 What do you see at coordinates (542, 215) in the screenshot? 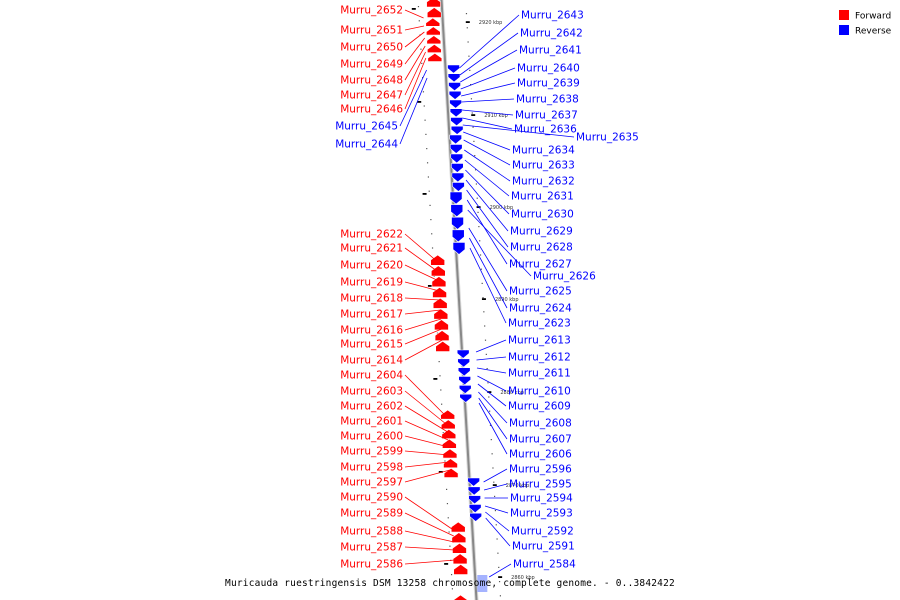
I see `reverse-gene-label: Murru_2630` at bounding box center [542, 215].